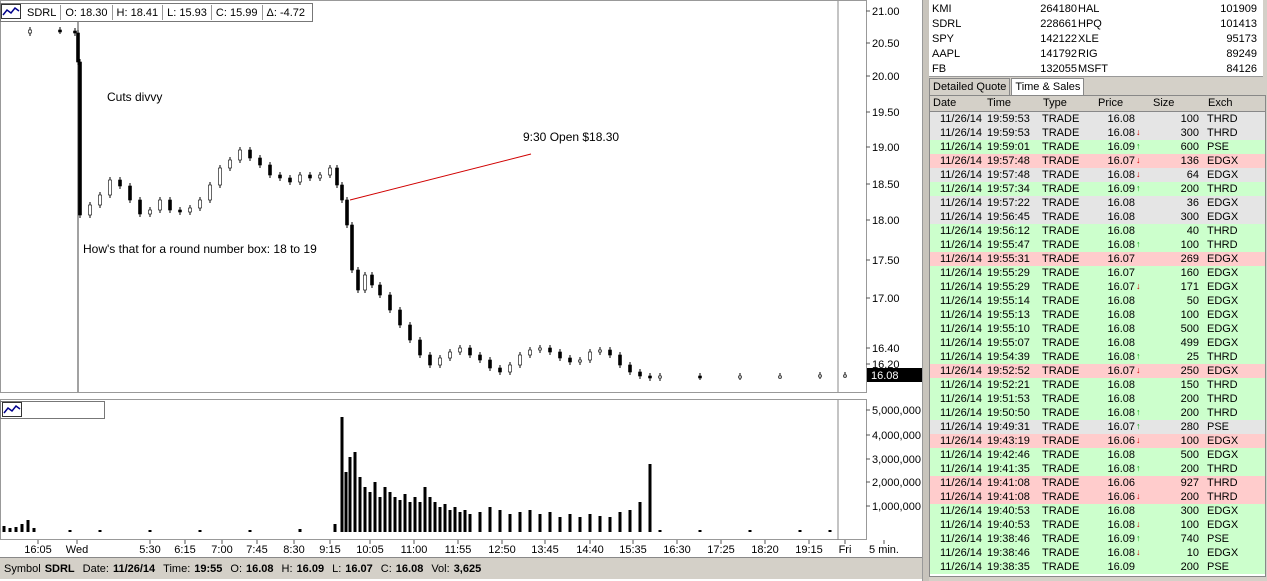 The width and height of the screenshot is (1267, 581). Describe the element at coordinates (1097, 329) in the screenshot. I see `table-row: 11/26/14 19:55:10 TRADE 16.08 500 EDGX` at that location.